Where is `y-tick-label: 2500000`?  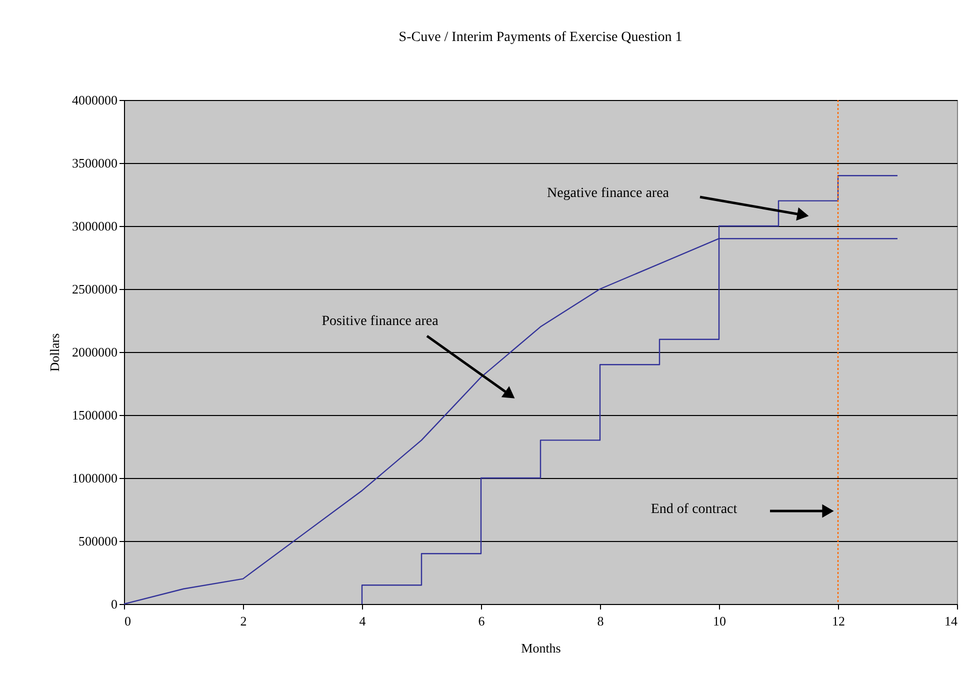 y-tick-label: 2500000 is located at coordinates (95, 289).